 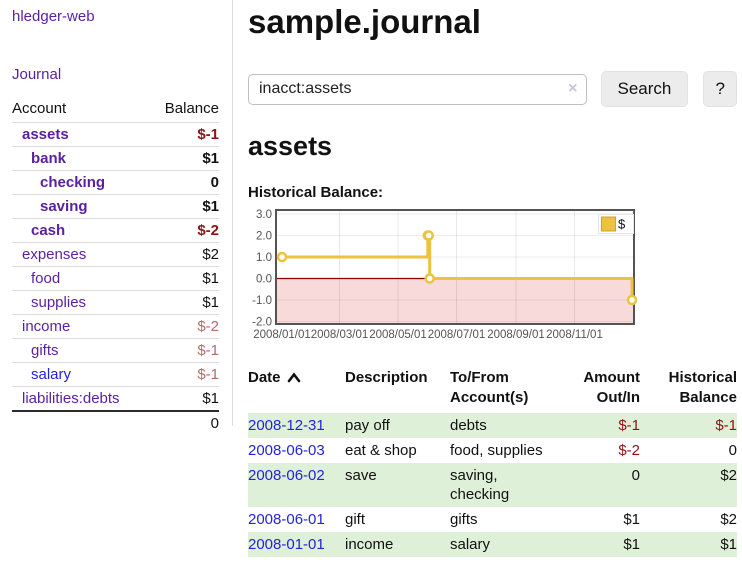 What do you see at coordinates (54, 254) in the screenshot?
I see `sidebar-account-expenses: expenses` at bounding box center [54, 254].